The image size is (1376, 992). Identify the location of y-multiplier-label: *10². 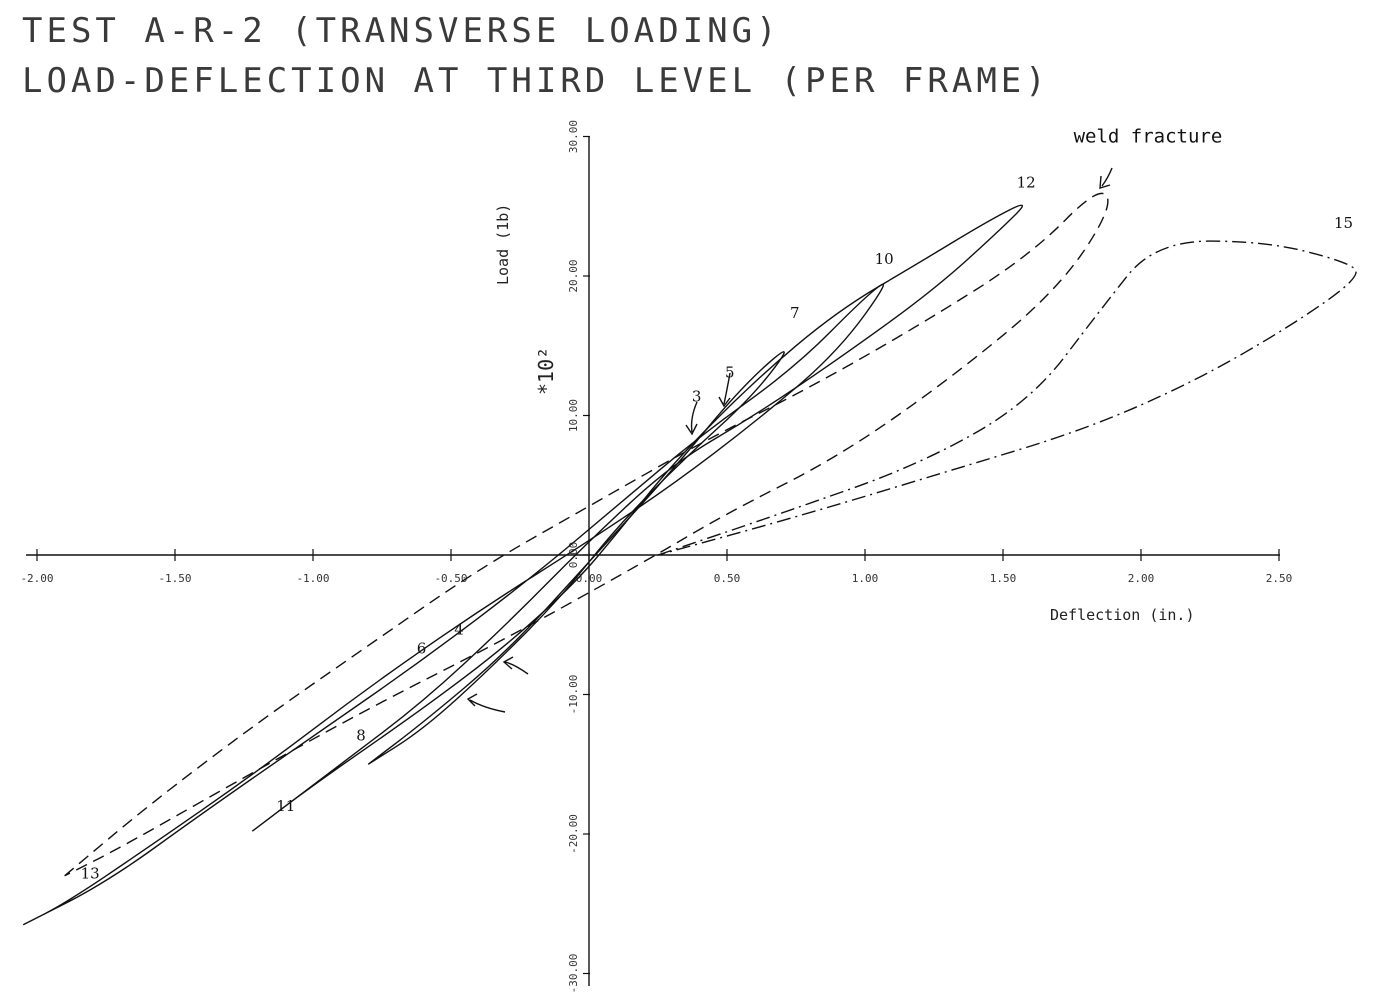
(546, 371).